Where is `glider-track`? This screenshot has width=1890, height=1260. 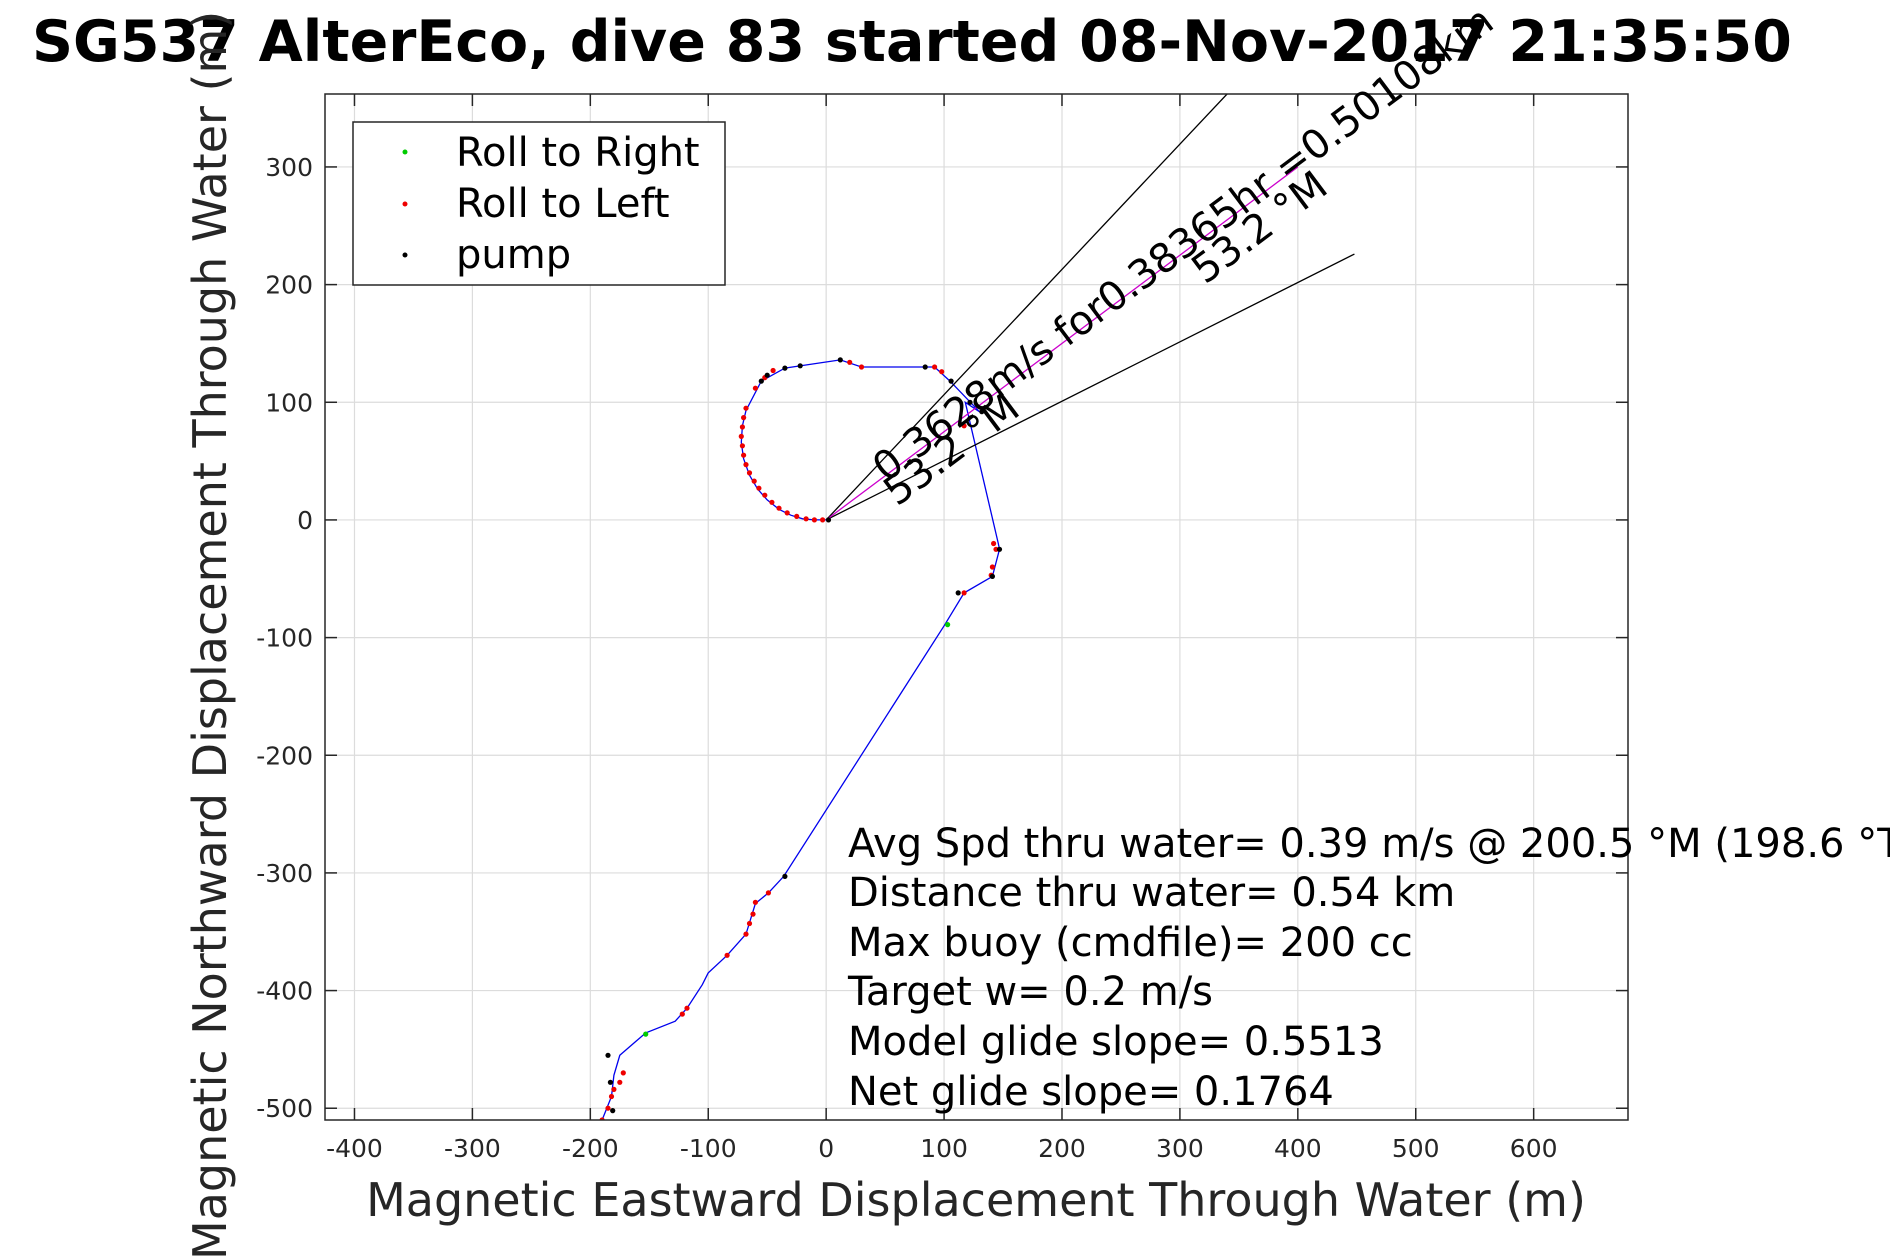 glider-track is located at coordinates (801, 739).